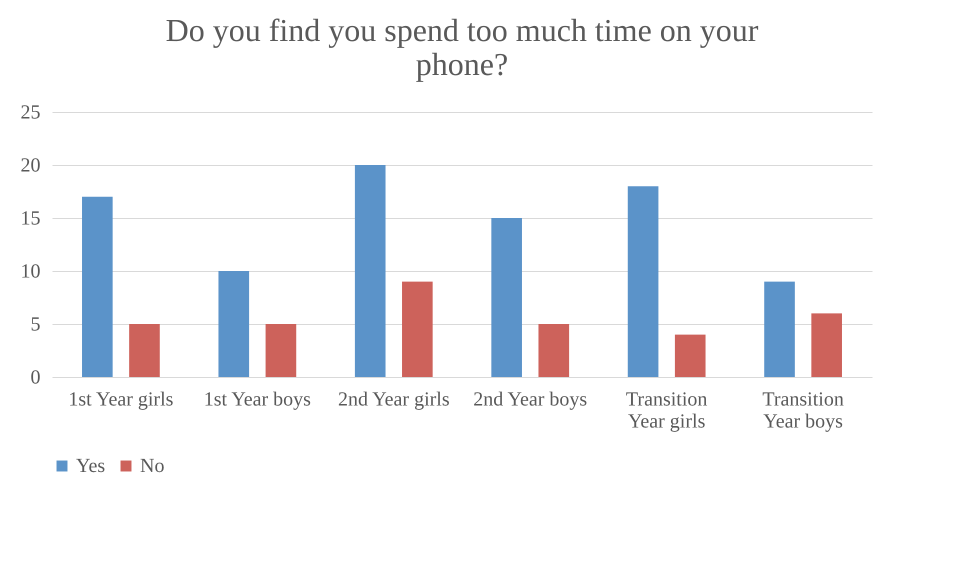 This screenshot has height=580, width=955. What do you see at coordinates (530, 399) in the screenshot?
I see `x-tick-label: 2nd Year boys` at bounding box center [530, 399].